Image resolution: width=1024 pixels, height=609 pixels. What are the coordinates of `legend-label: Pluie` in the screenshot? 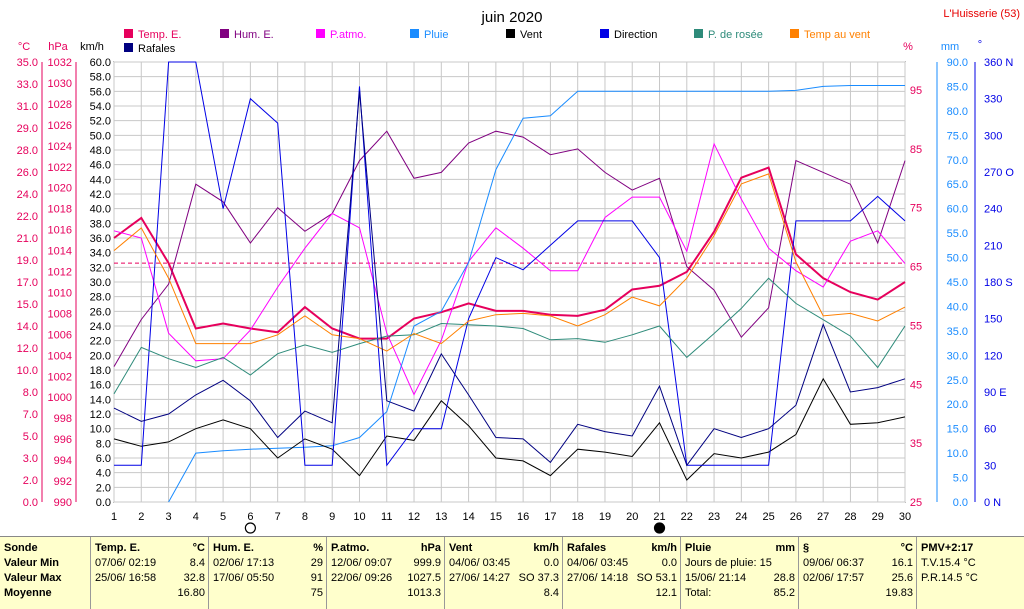 It's located at (436, 35).